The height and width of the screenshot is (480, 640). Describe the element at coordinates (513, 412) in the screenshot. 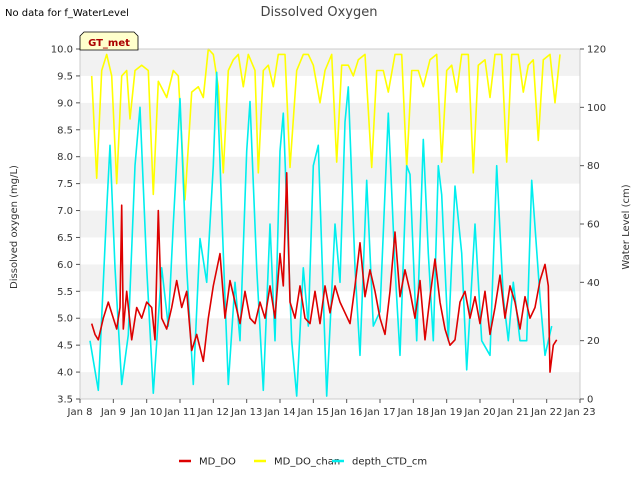

I see `x-tick-label: Jan 21` at that location.